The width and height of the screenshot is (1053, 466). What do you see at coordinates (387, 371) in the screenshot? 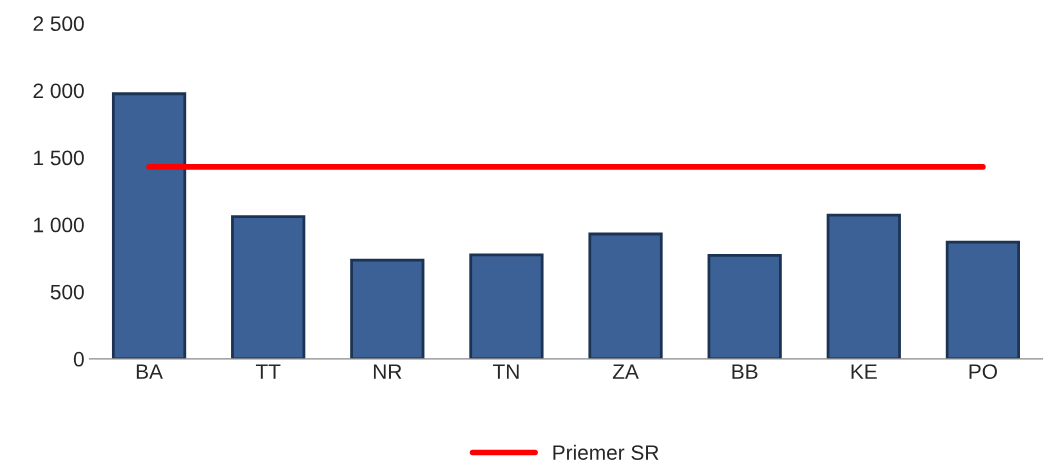
I see `x-tick-label: NR` at bounding box center [387, 371].